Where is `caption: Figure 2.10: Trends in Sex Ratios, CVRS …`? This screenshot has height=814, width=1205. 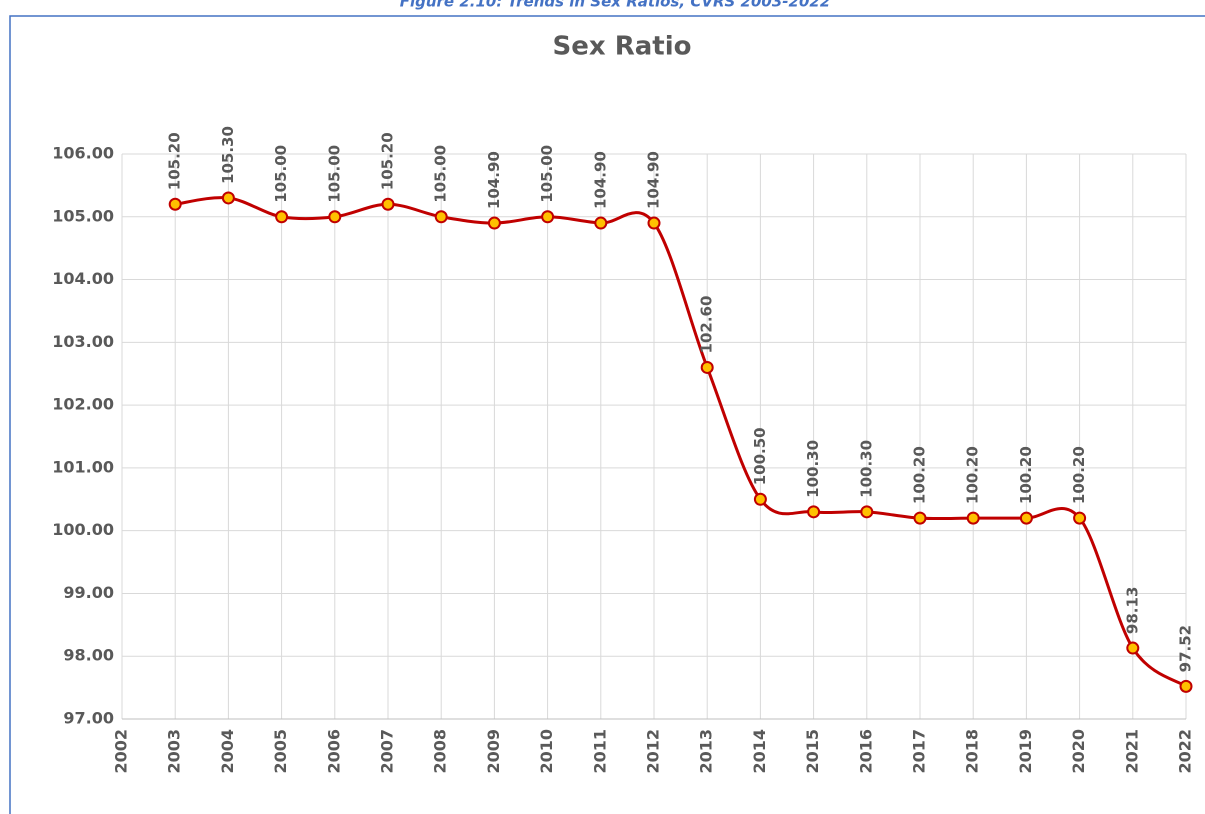 caption: Figure 2.10: Trends in Sex Ratios, CVRS … is located at coordinates (615, 5).